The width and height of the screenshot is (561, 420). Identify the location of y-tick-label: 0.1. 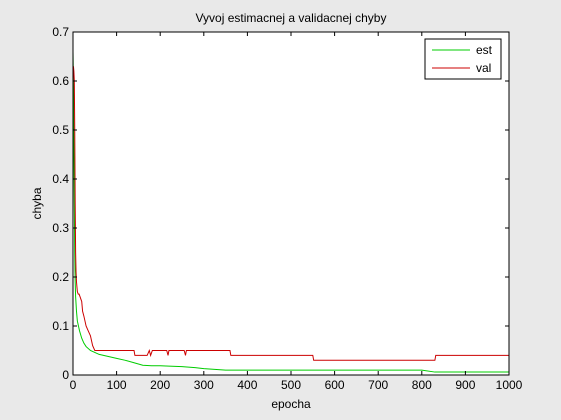
(60, 326).